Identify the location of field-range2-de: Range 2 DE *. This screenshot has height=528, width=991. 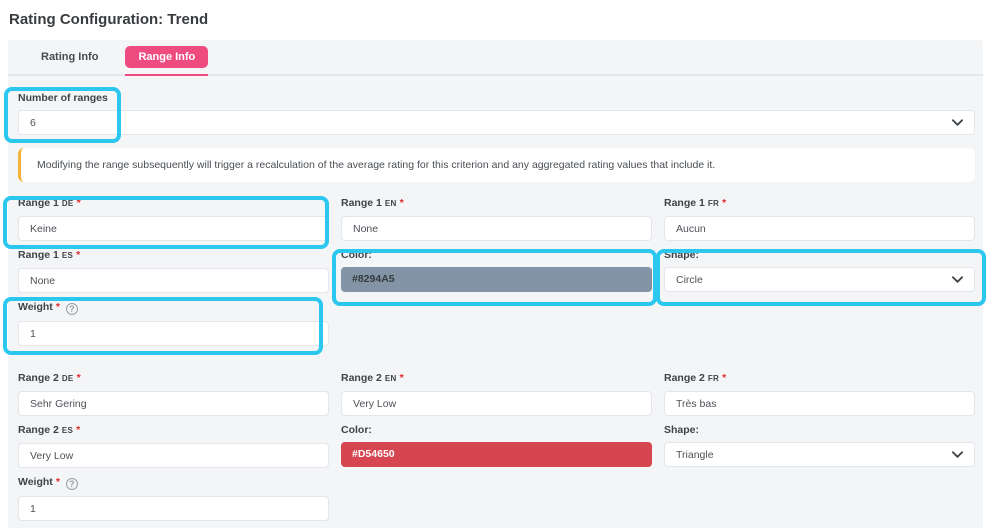
(173, 394).